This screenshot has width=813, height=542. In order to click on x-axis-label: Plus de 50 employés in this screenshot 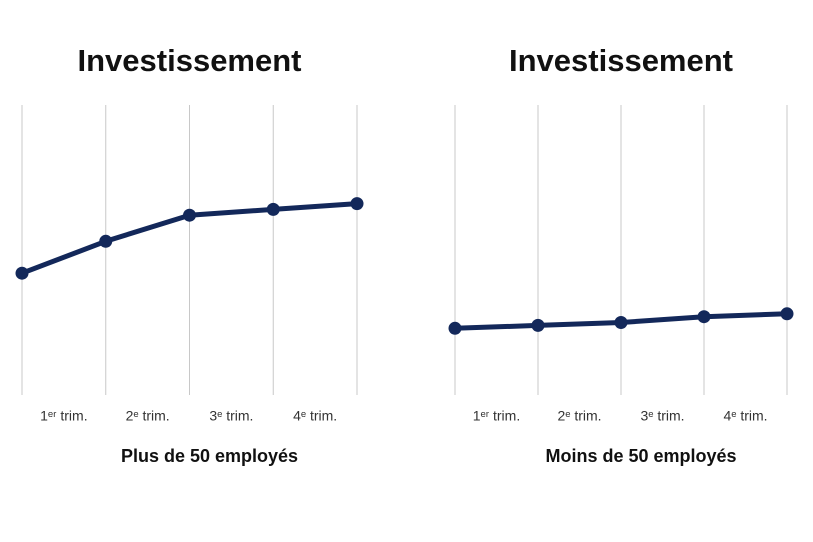, I will do `click(209, 456)`.